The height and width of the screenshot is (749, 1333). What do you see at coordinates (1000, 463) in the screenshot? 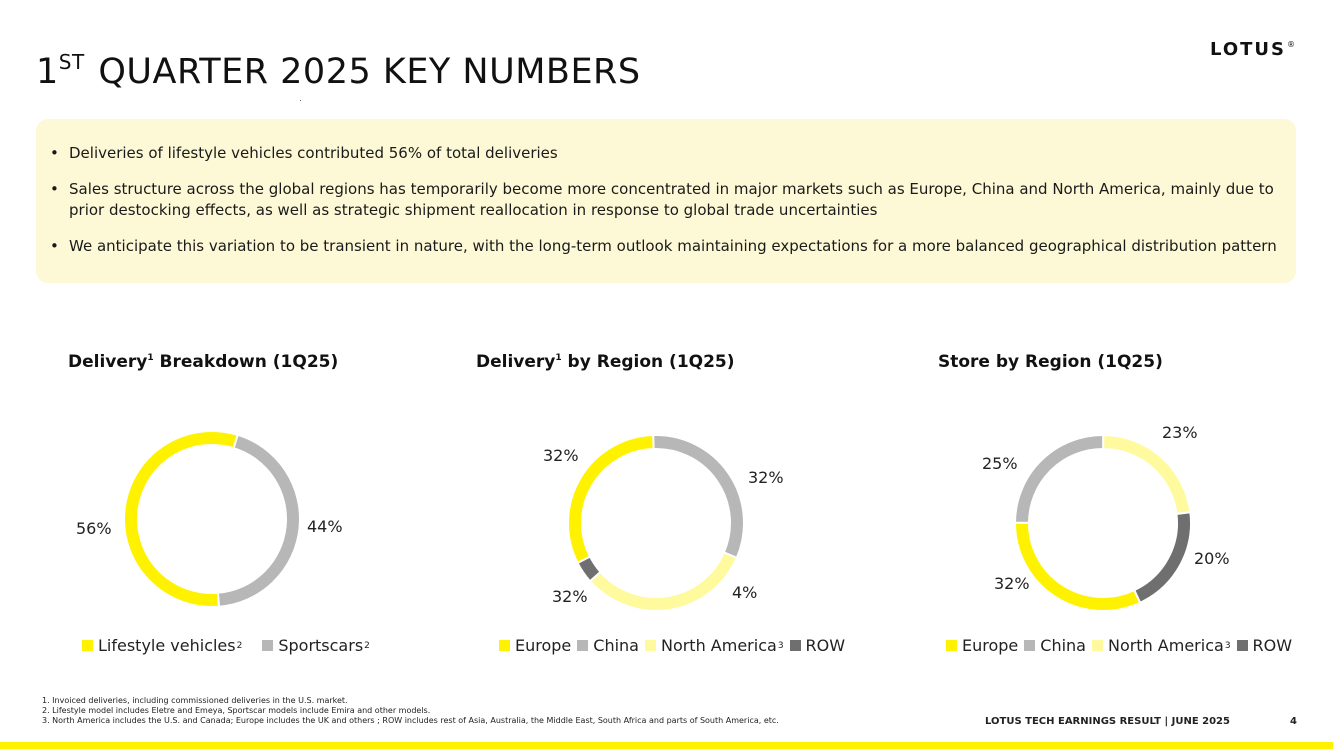
I see `data-label-china: 25%` at bounding box center [1000, 463].